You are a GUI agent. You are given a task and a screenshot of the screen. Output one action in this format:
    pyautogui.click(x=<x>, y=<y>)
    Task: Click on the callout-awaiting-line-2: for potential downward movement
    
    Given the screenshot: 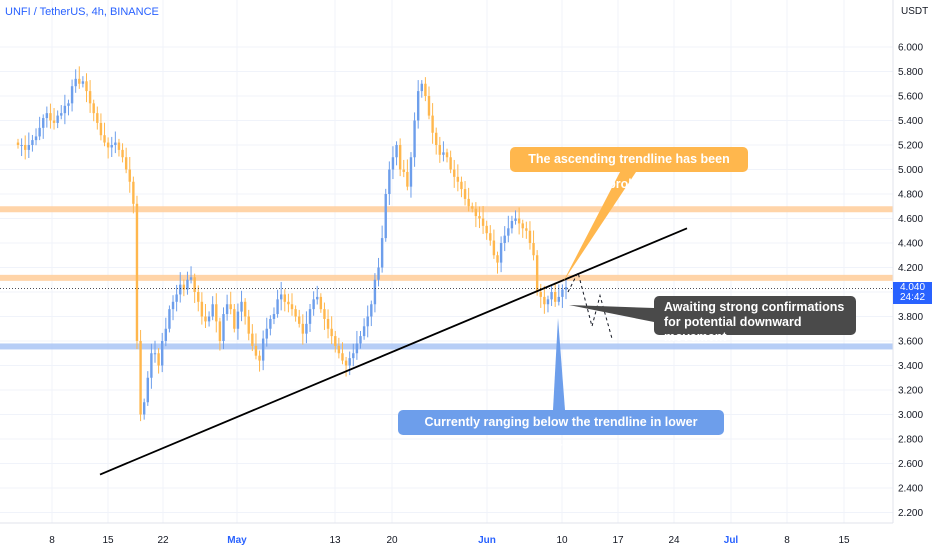 What is the action you would take?
    pyautogui.click(x=733, y=329)
    